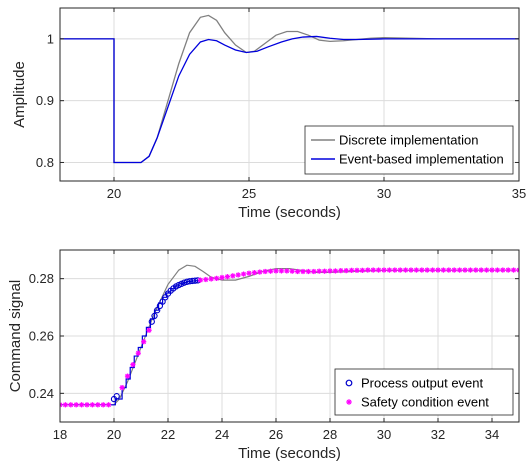 The width and height of the screenshot is (531, 466). Describe the element at coordinates (289, 453) in the screenshot. I see `x-axis-label: Time (seconds)` at that location.